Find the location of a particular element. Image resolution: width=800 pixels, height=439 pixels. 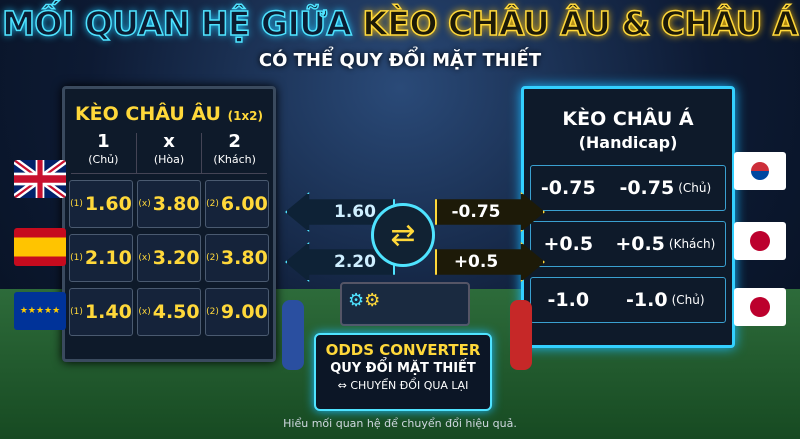

handicap-row: -0.75 -0.75 (Chủ) is located at coordinates (628, 188).